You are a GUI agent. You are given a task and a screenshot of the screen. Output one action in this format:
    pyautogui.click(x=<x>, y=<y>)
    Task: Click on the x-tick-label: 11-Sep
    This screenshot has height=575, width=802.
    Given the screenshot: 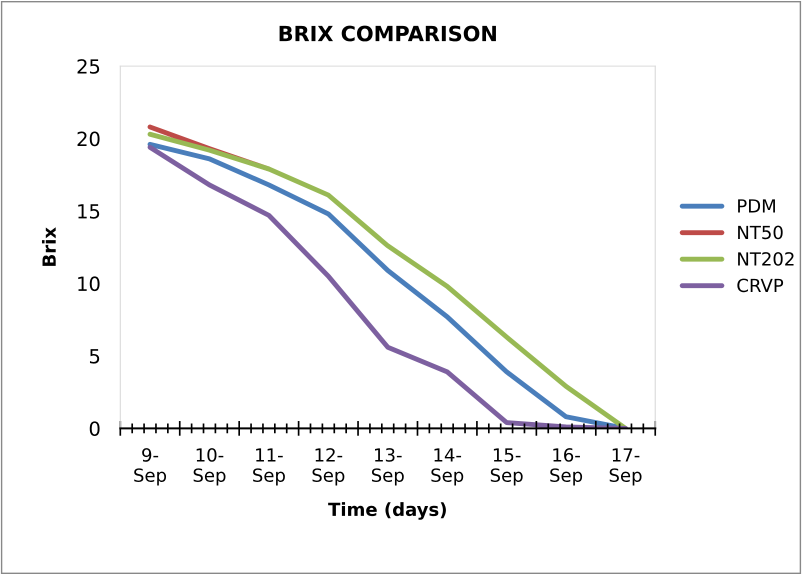 What is the action you would take?
    pyautogui.click(x=269, y=467)
    